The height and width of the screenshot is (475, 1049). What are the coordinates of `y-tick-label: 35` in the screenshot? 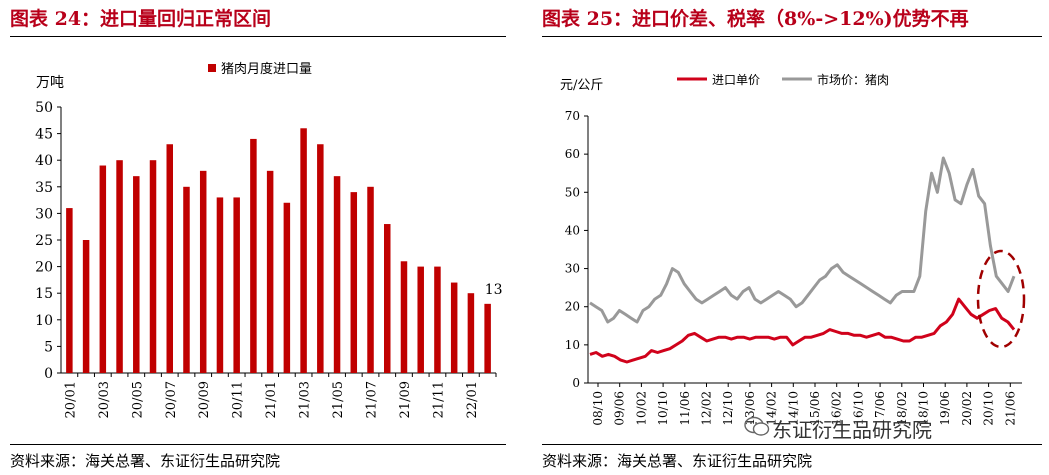 It's located at (44, 188).